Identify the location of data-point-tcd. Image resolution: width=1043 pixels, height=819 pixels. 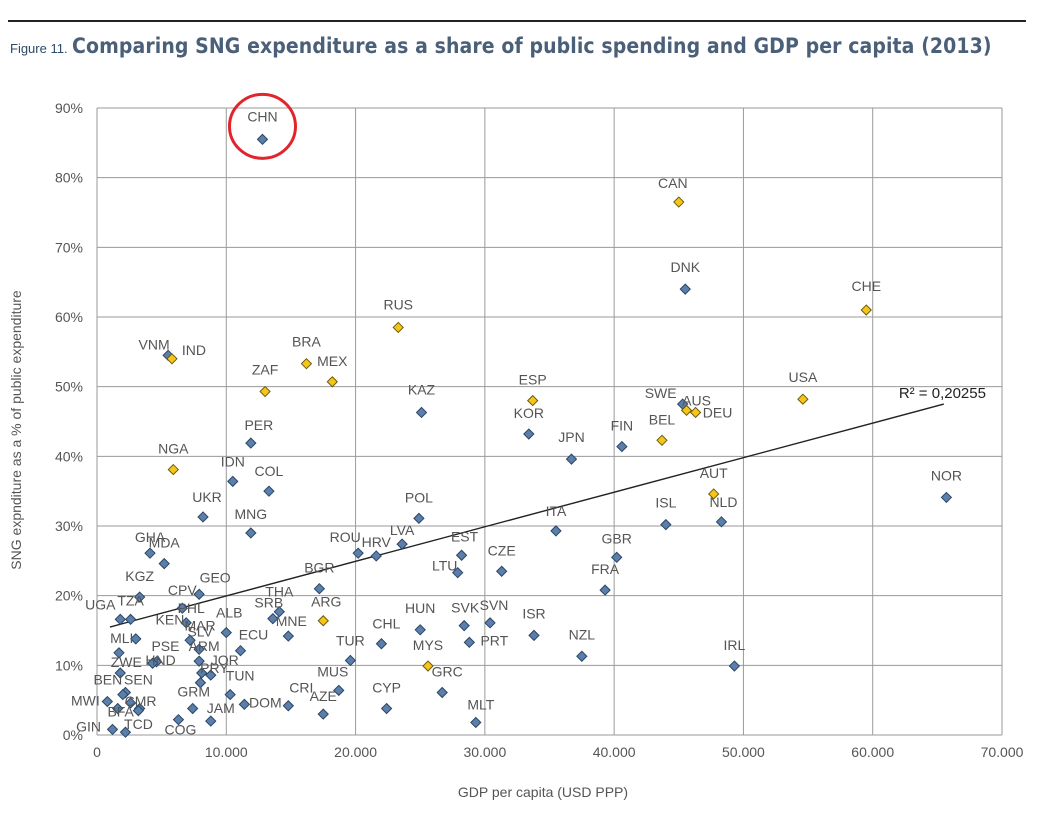
(125, 732).